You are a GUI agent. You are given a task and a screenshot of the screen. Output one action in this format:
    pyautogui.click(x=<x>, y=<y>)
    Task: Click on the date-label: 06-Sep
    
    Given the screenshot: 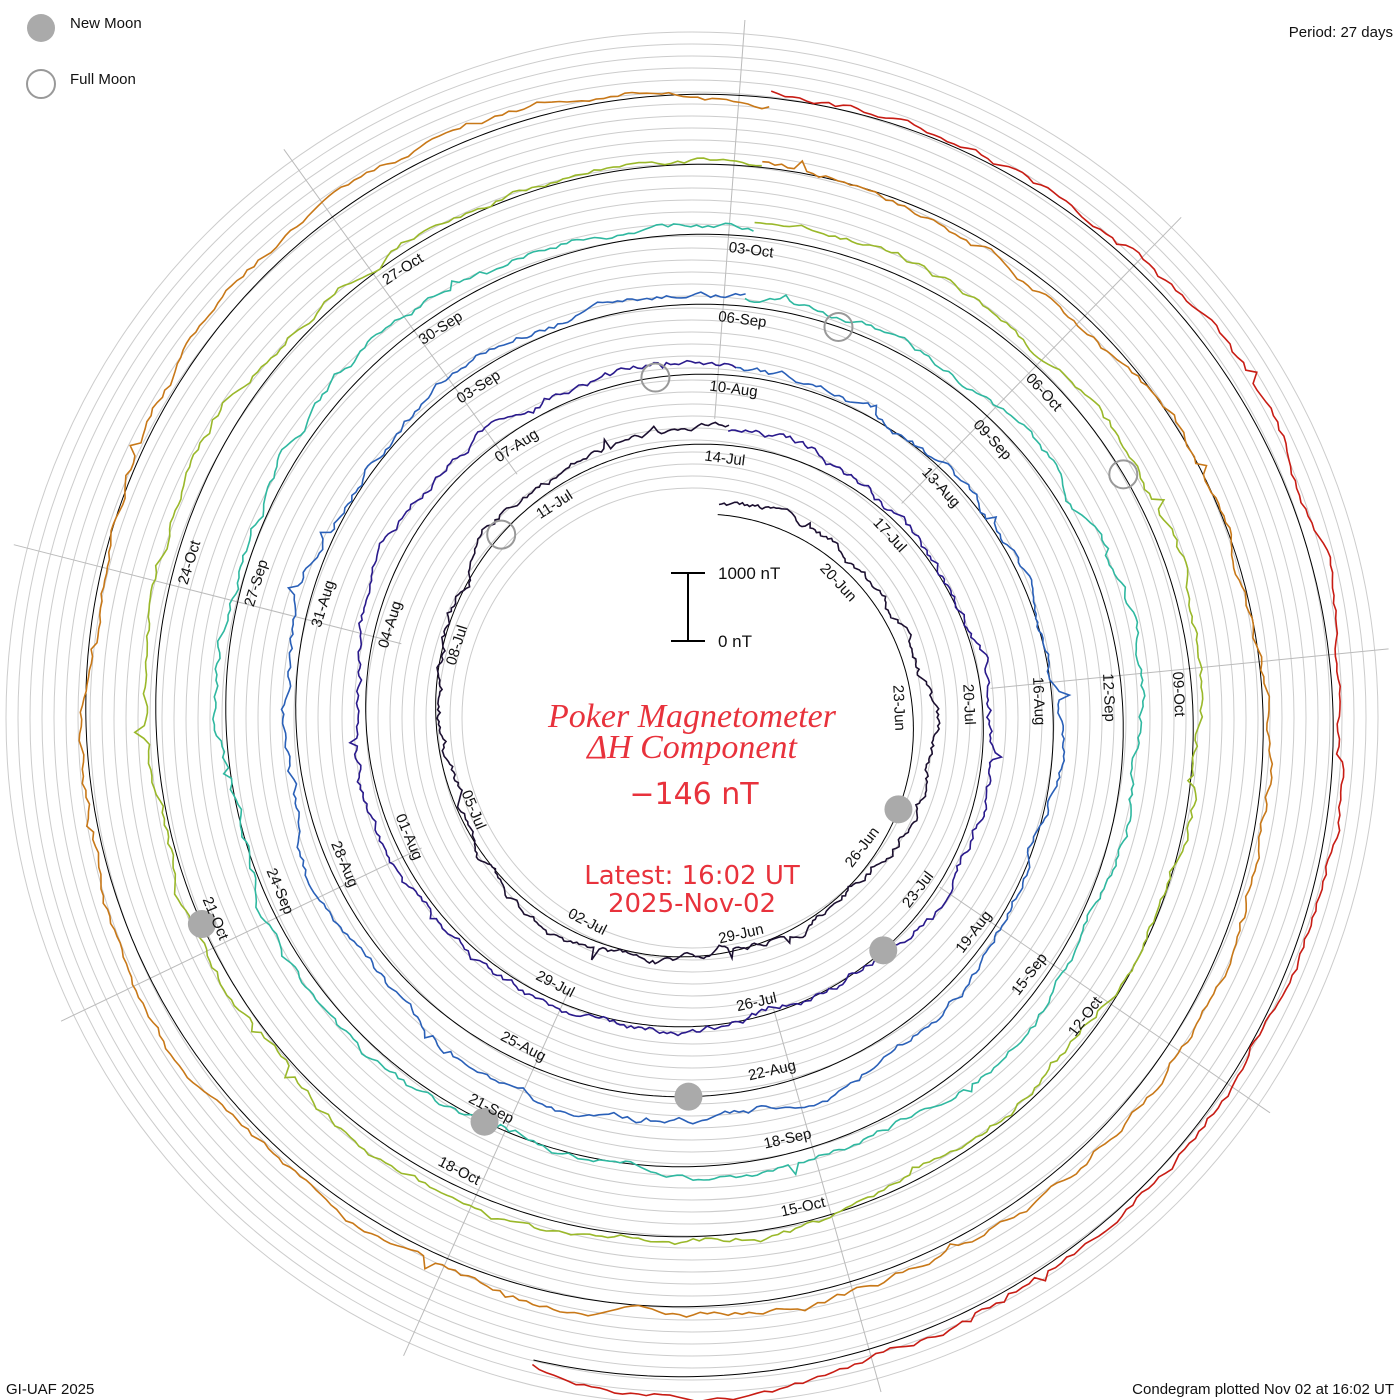 What is the action you would take?
    pyautogui.click(x=742, y=319)
    